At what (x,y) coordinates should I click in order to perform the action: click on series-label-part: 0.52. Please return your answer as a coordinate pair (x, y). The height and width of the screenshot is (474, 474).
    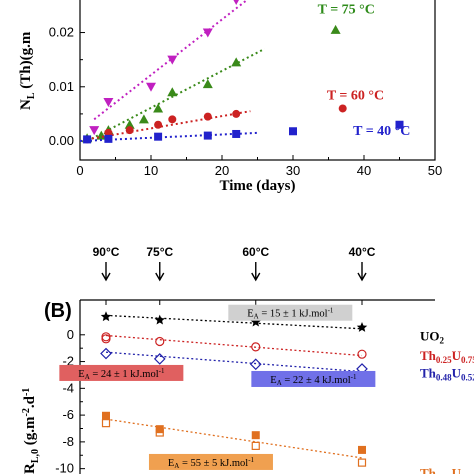
    Looking at the image, I should click on (467, 377).